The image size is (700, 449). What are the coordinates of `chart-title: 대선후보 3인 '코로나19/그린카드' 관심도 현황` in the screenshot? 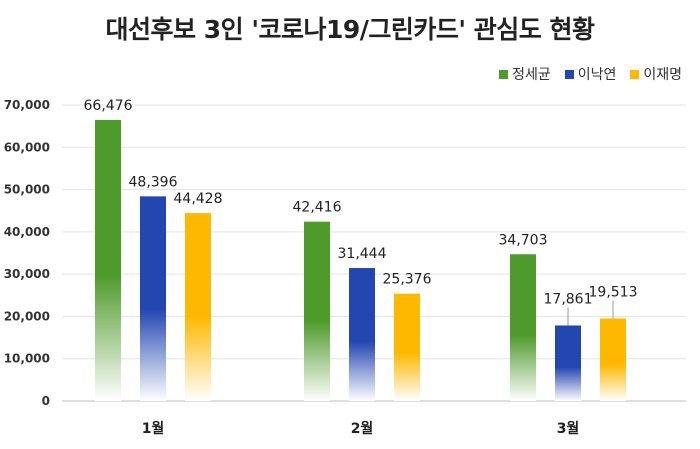 It's located at (350, 29).